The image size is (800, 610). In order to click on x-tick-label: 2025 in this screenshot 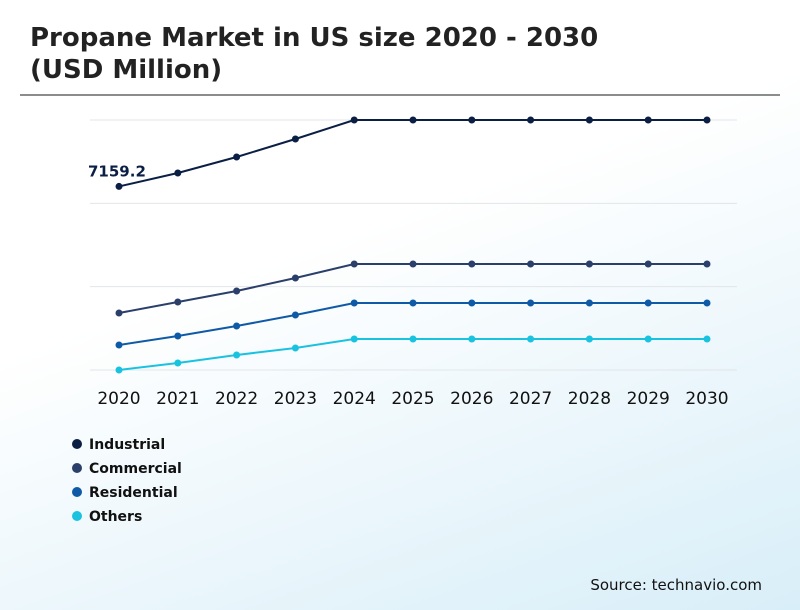, I will do `click(412, 399)`.